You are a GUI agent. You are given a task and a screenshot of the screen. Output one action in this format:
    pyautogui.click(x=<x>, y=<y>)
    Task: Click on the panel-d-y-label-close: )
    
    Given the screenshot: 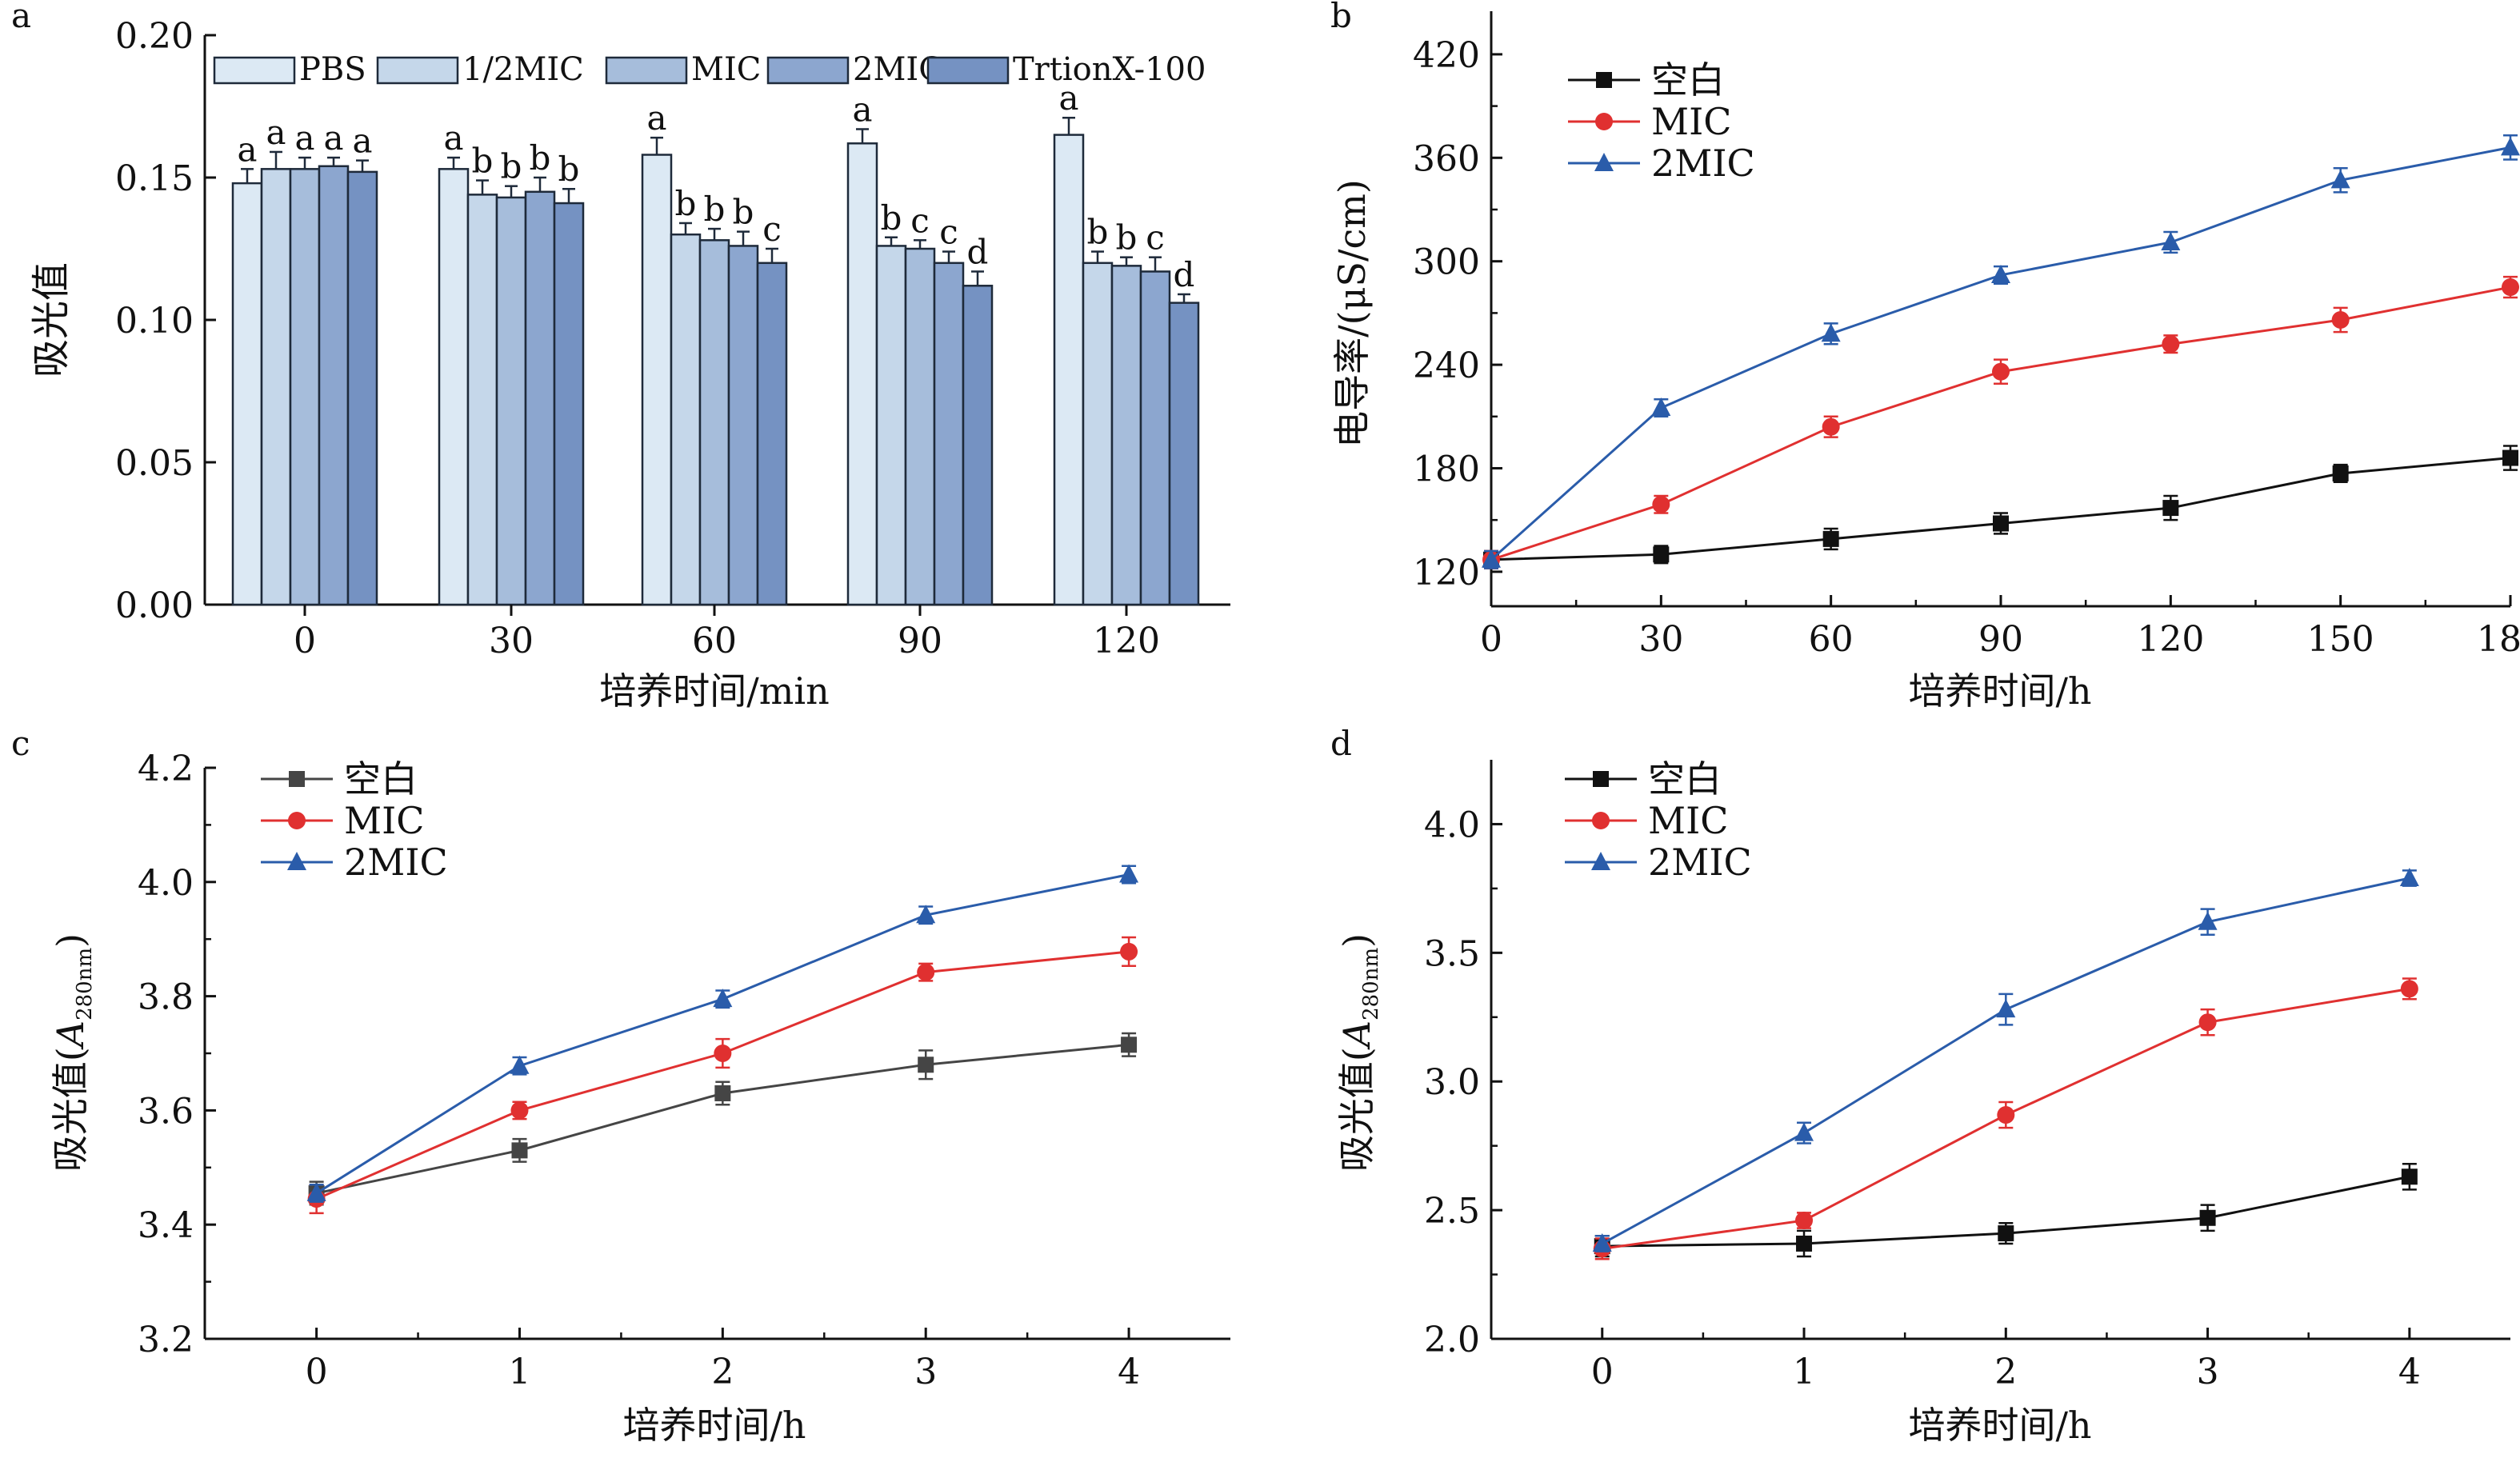 What is the action you would take?
    pyautogui.click(x=1356, y=941)
    